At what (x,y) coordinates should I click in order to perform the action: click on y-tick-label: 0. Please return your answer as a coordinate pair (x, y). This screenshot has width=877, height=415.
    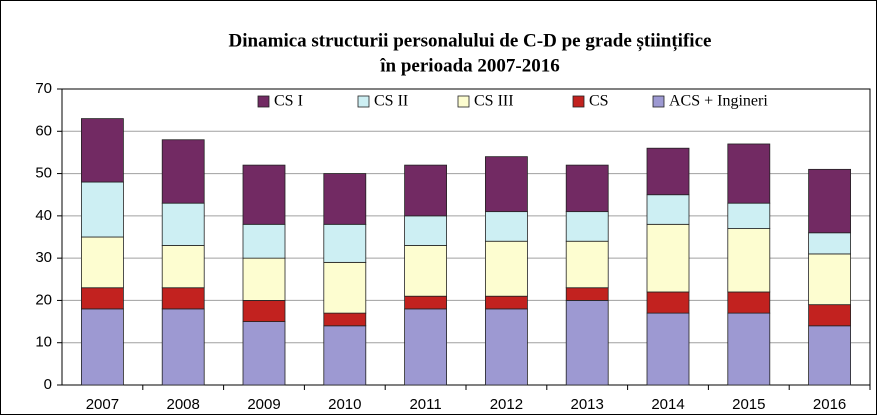
    Looking at the image, I should click on (48, 384).